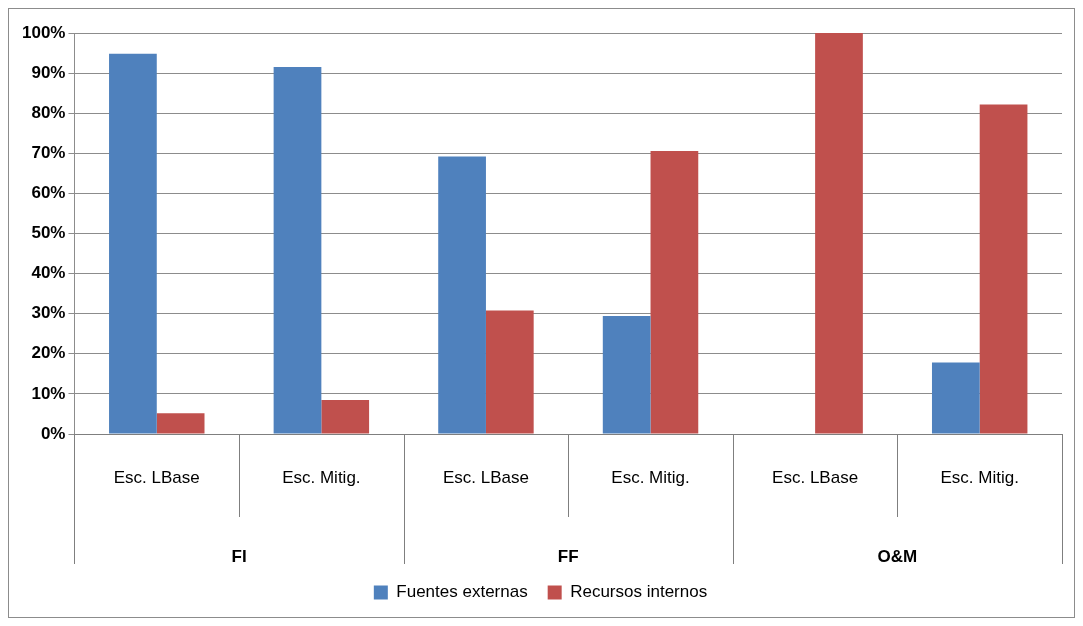 Image resolution: width=1083 pixels, height=626 pixels. What do you see at coordinates (53, 433) in the screenshot?
I see `y-tick-label: 0%` at bounding box center [53, 433].